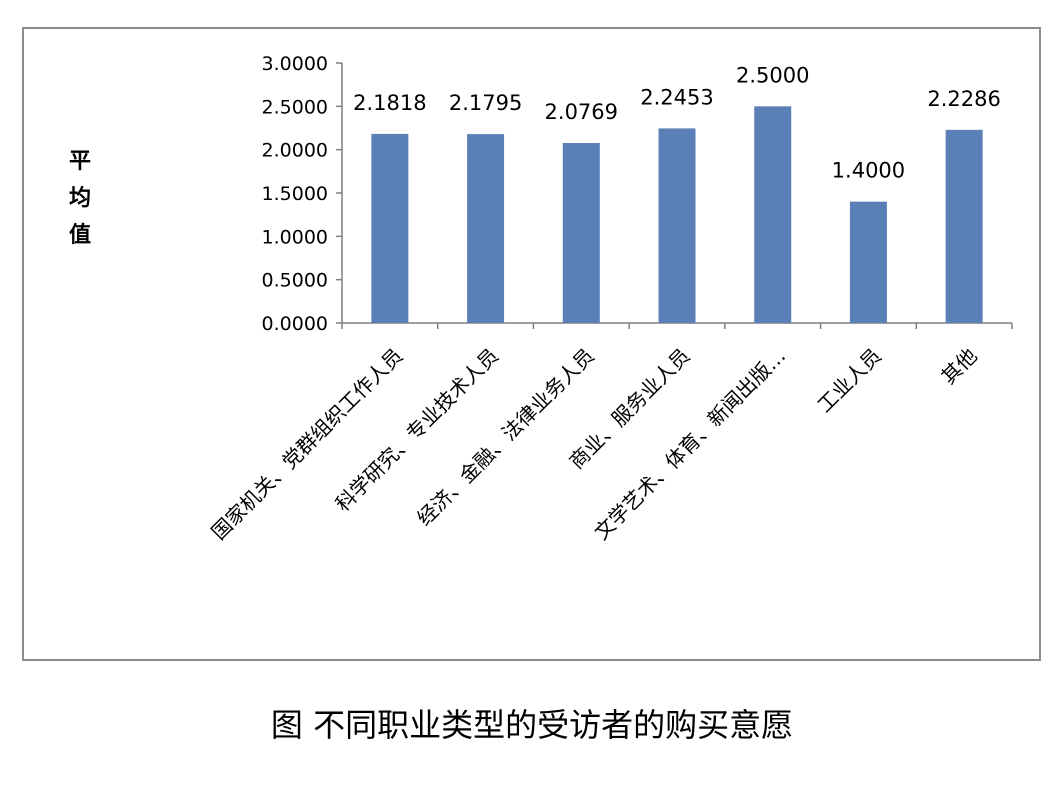 The image size is (1064, 792). Describe the element at coordinates (485, 103) in the screenshot. I see `data-label: 2.1795` at that location.